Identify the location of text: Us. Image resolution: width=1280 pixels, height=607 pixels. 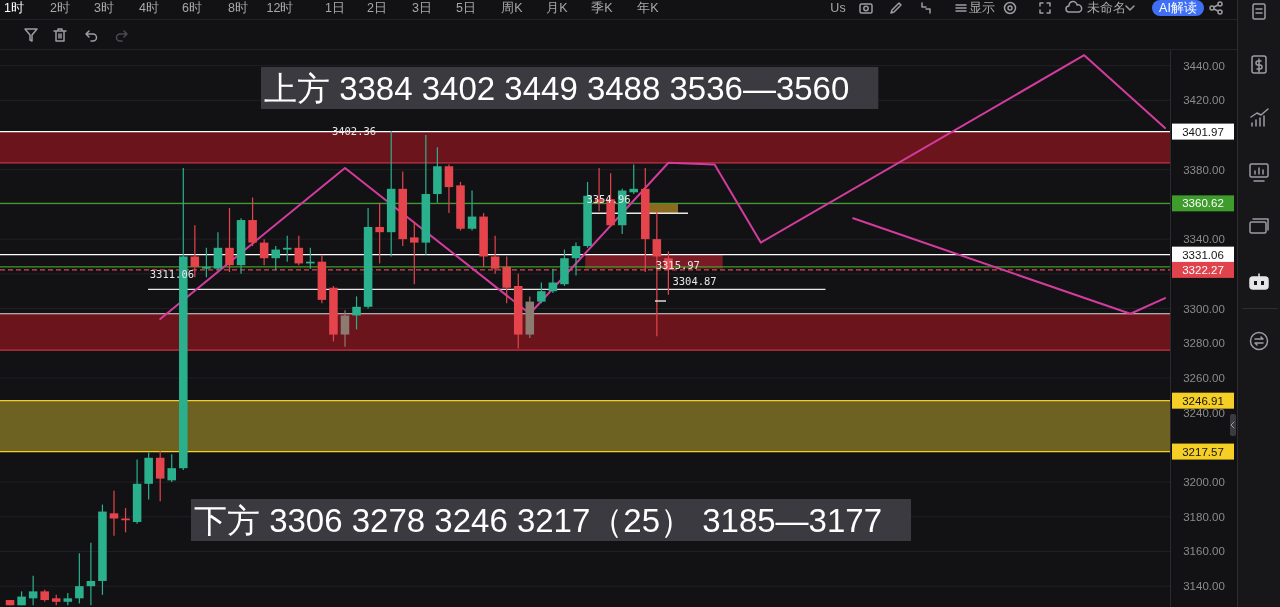
(838, 8).